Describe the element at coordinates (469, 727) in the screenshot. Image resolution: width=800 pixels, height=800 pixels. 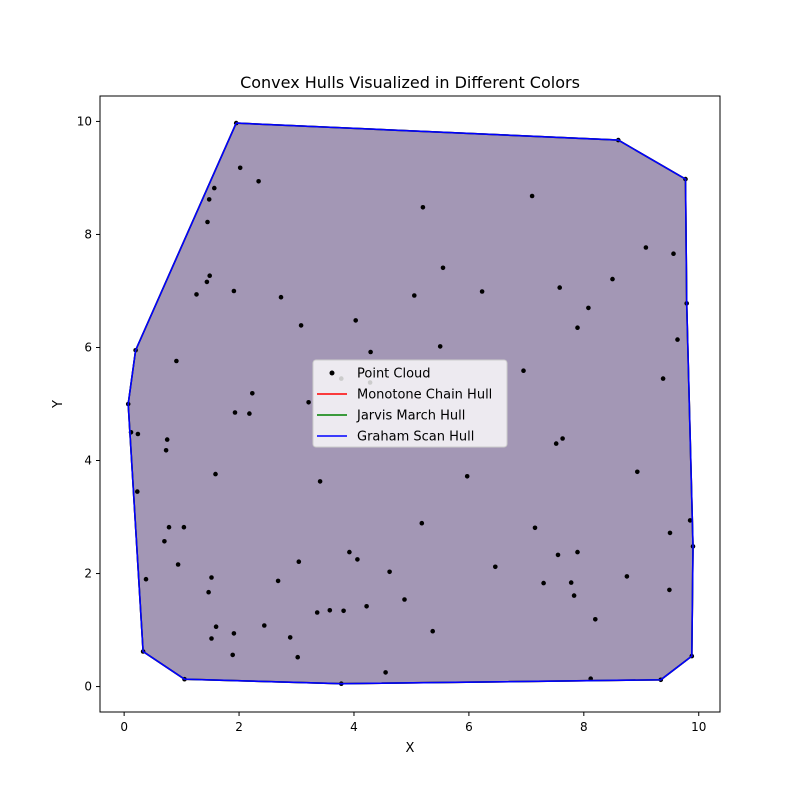
I see `x-tick-label: 6` at that location.